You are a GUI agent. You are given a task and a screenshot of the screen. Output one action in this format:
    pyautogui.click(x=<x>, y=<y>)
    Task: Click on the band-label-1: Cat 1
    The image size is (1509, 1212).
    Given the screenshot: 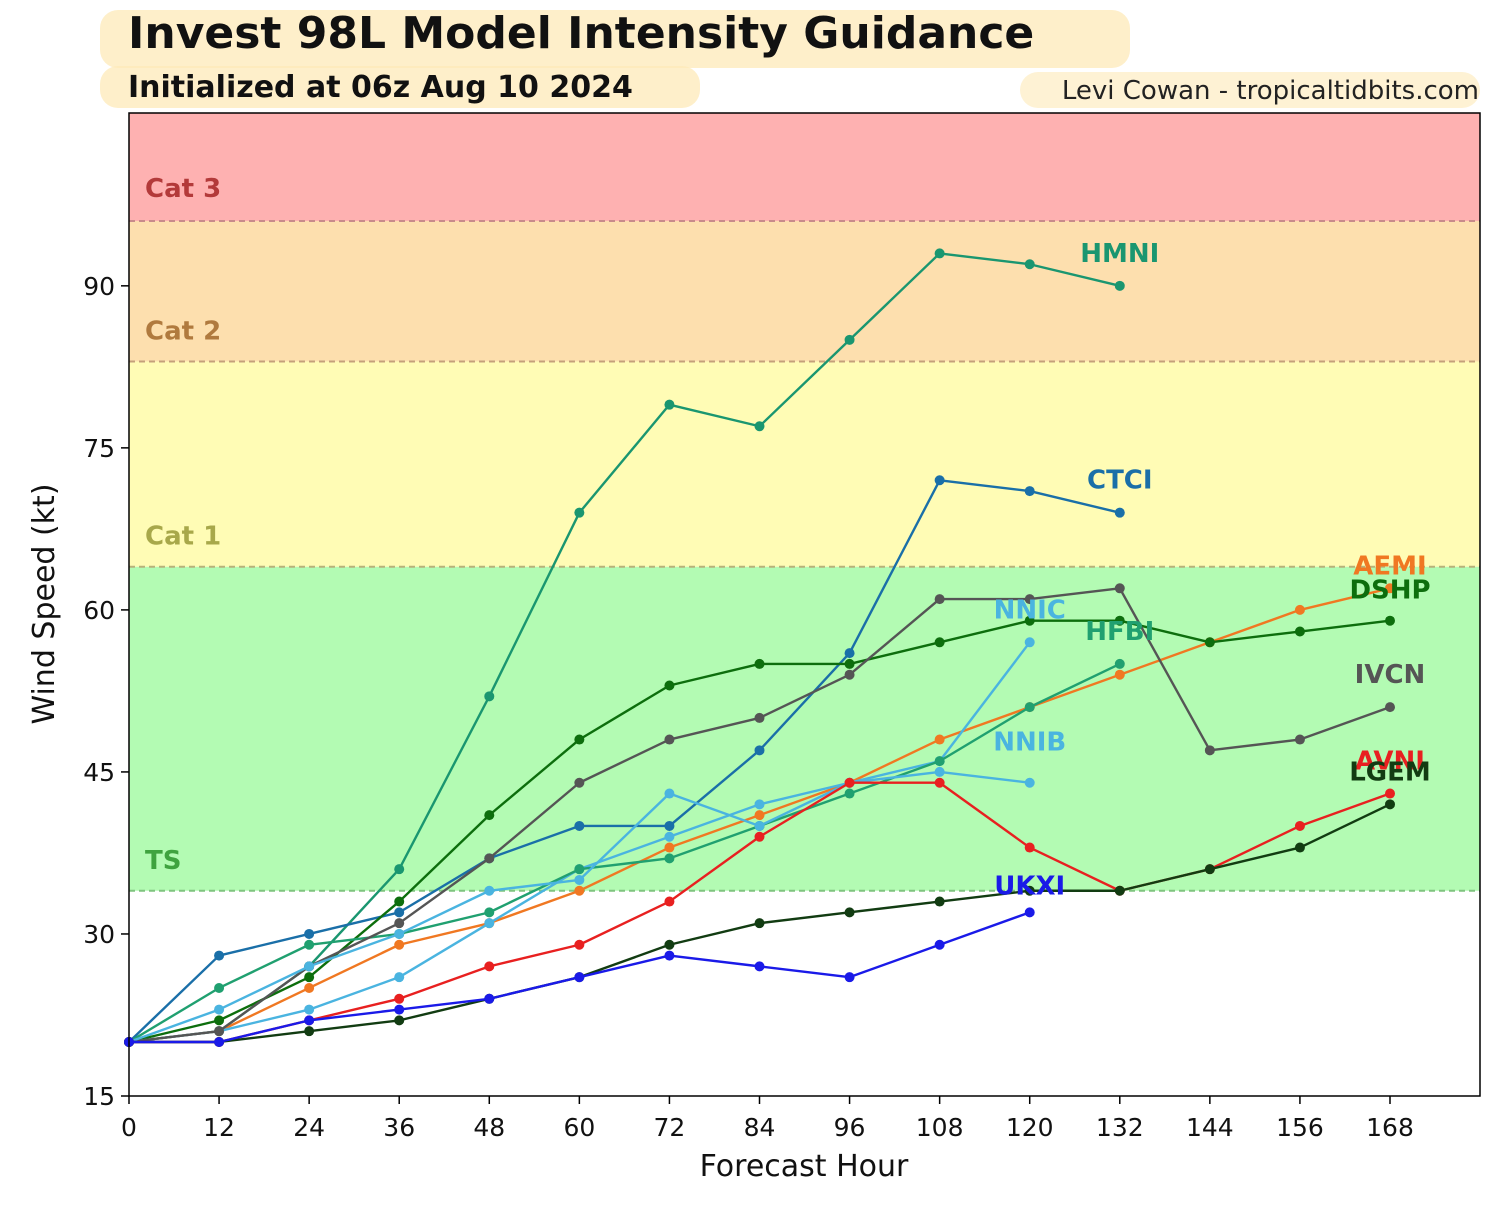 What is the action you would take?
    pyautogui.click(x=183, y=537)
    